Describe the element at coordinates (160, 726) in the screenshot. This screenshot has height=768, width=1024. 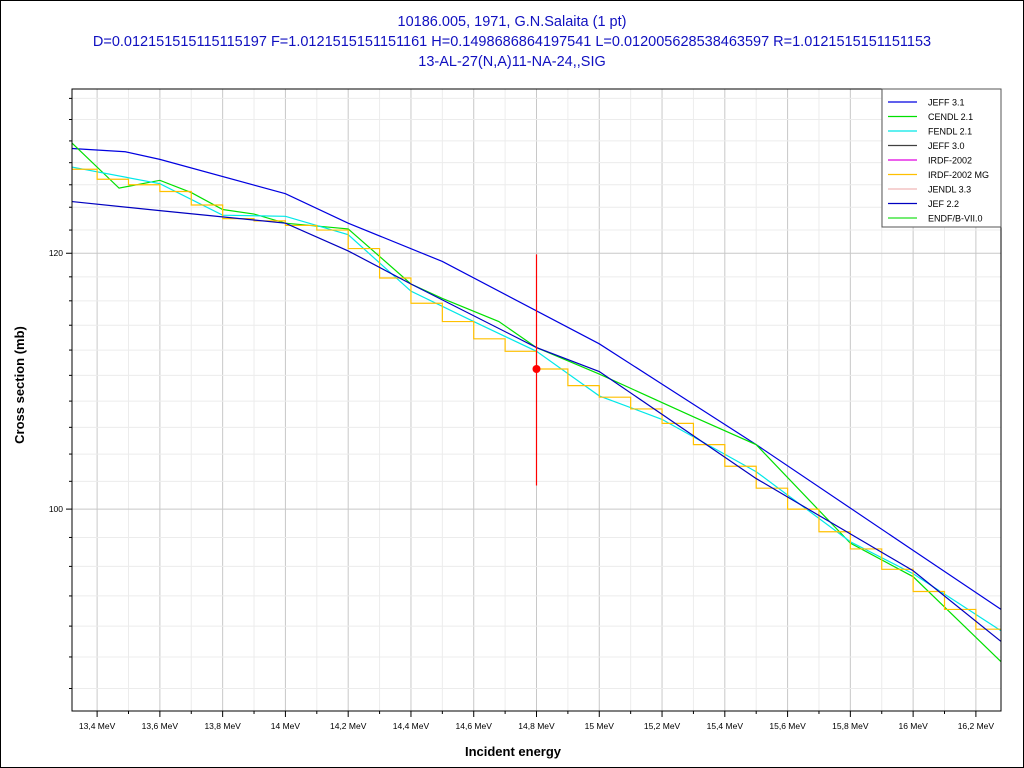
I see `x-tick-label: 13,6 MeV` at that location.